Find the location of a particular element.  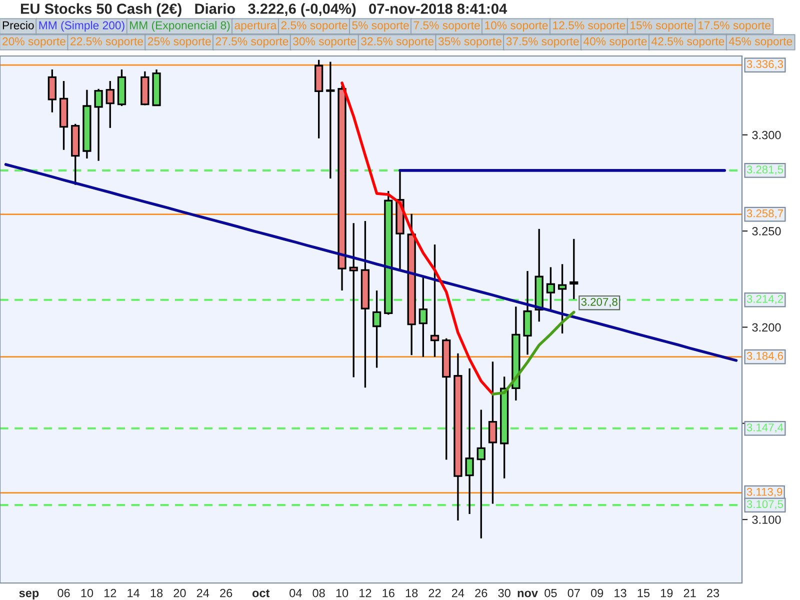

ref-line-label: 3.107,5 is located at coordinates (765, 505).